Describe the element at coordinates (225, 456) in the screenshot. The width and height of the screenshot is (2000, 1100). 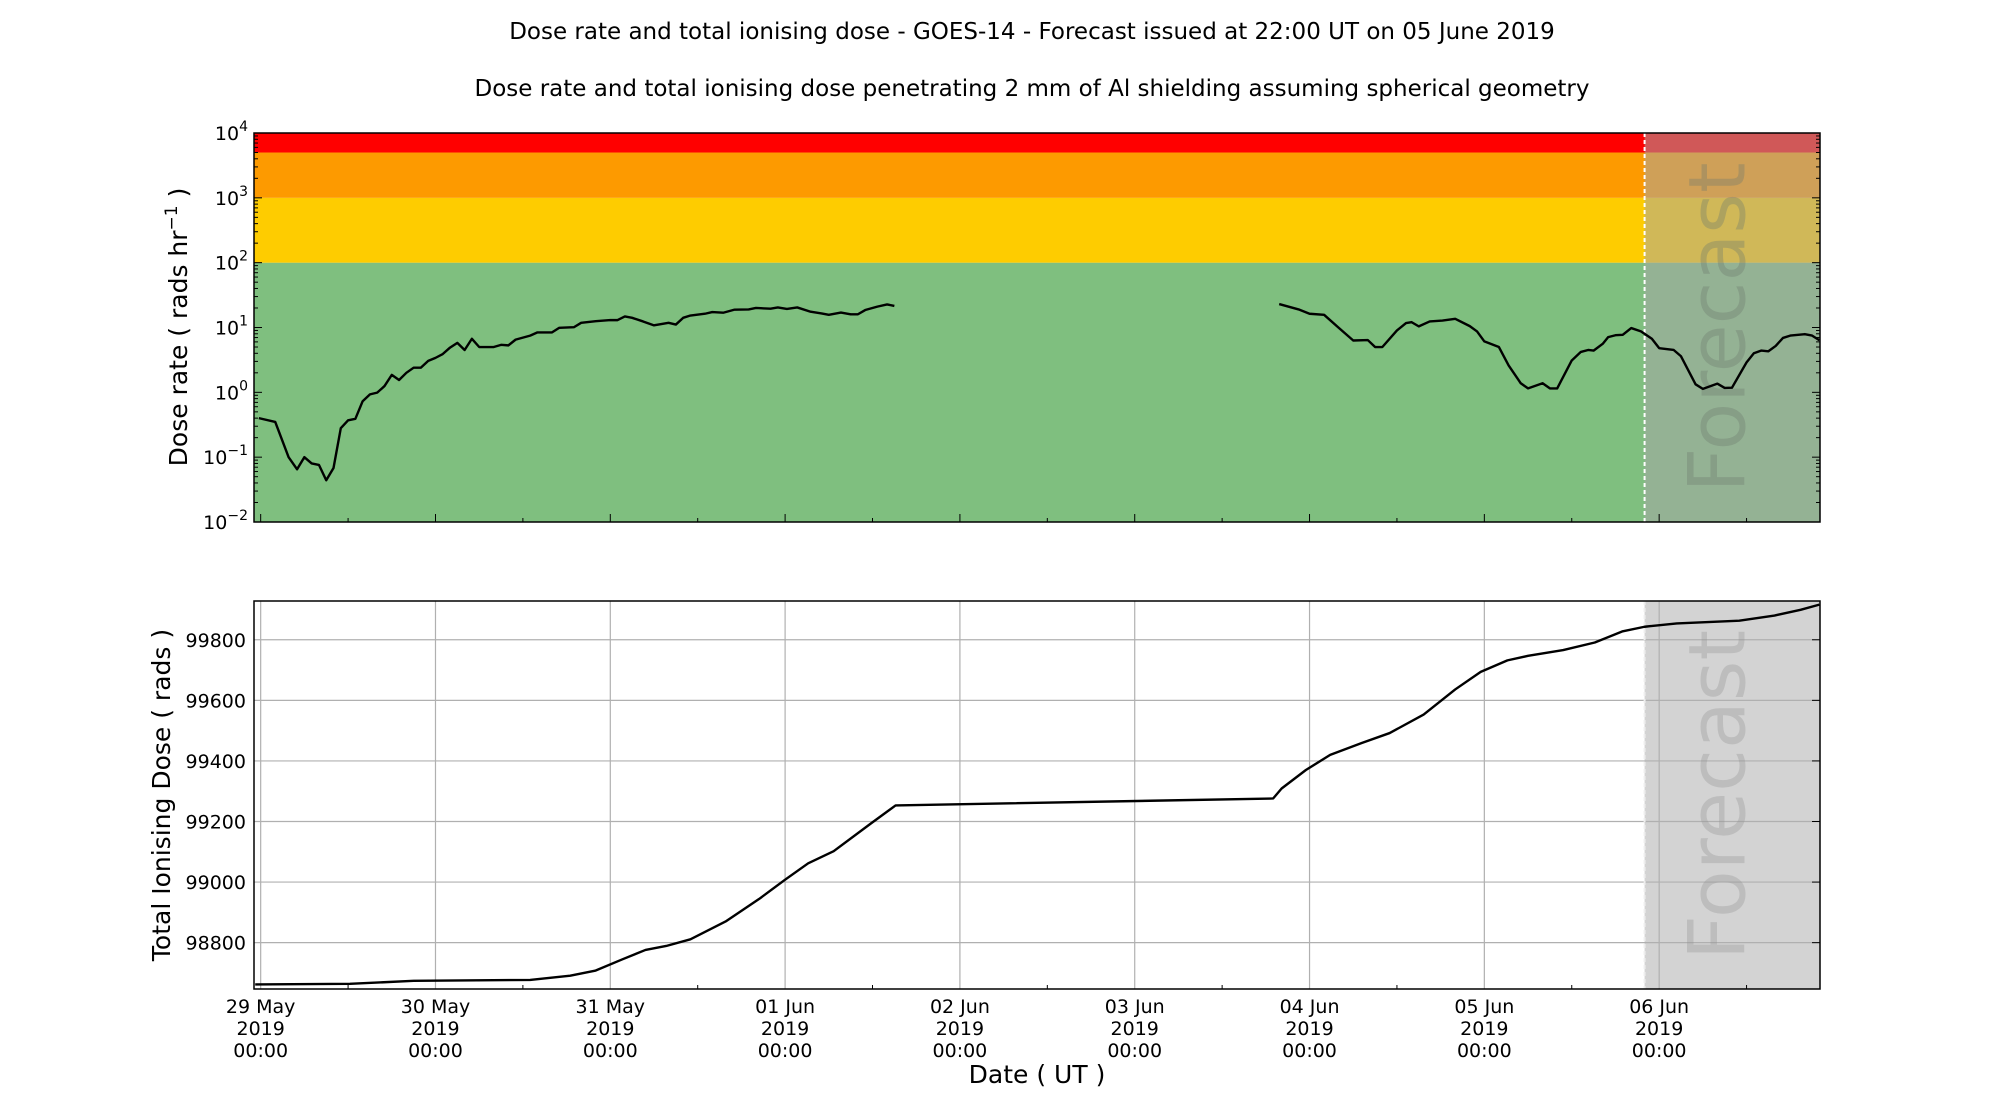
I see `ytick-label: 10⁻¹` at that location.